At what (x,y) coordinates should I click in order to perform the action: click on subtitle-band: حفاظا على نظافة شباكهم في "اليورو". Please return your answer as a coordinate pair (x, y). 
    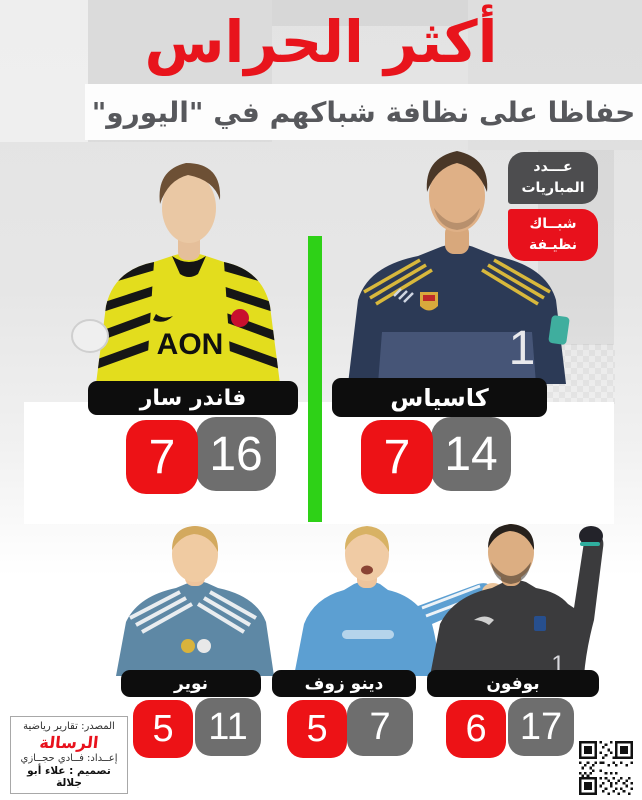
    Looking at the image, I should click on (363, 112).